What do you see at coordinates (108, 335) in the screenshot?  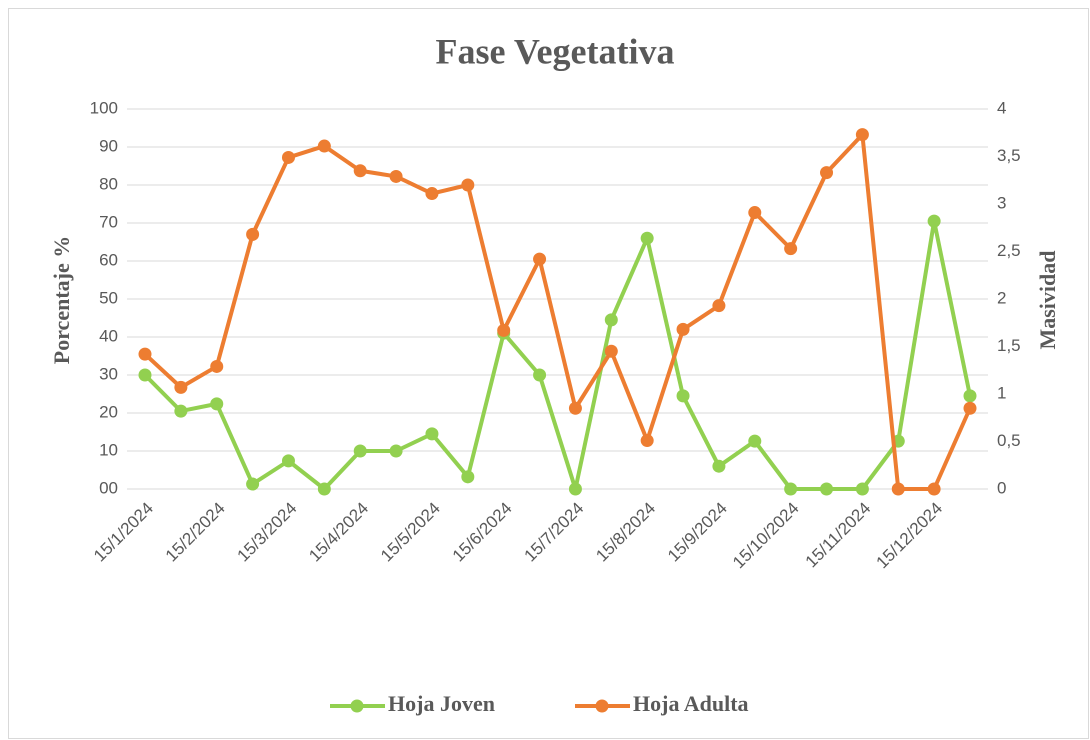 I see `y-tick-label: 40` at bounding box center [108, 335].